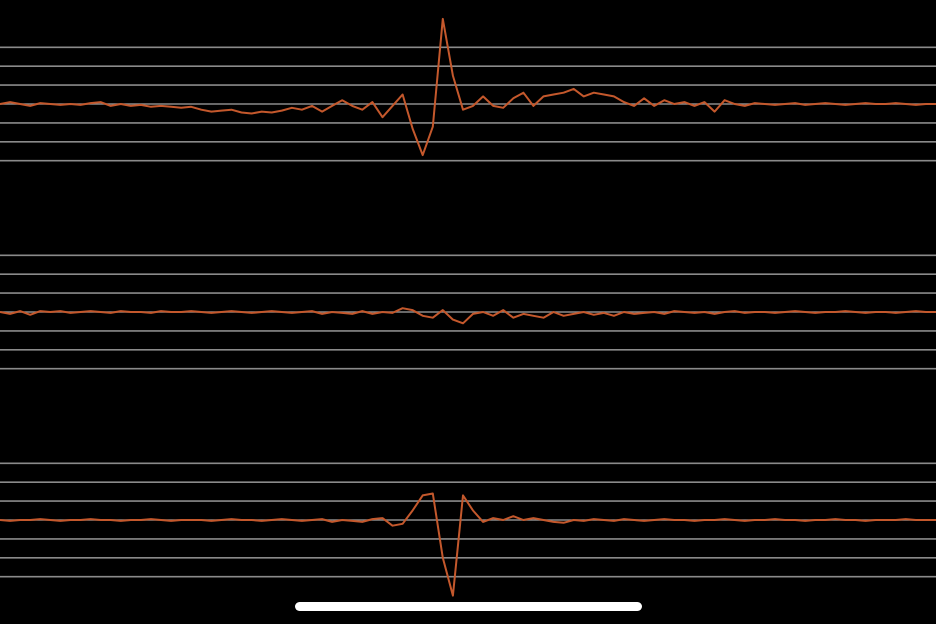 The image size is (936, 624). I want to click on waveform, so click(468, 316).